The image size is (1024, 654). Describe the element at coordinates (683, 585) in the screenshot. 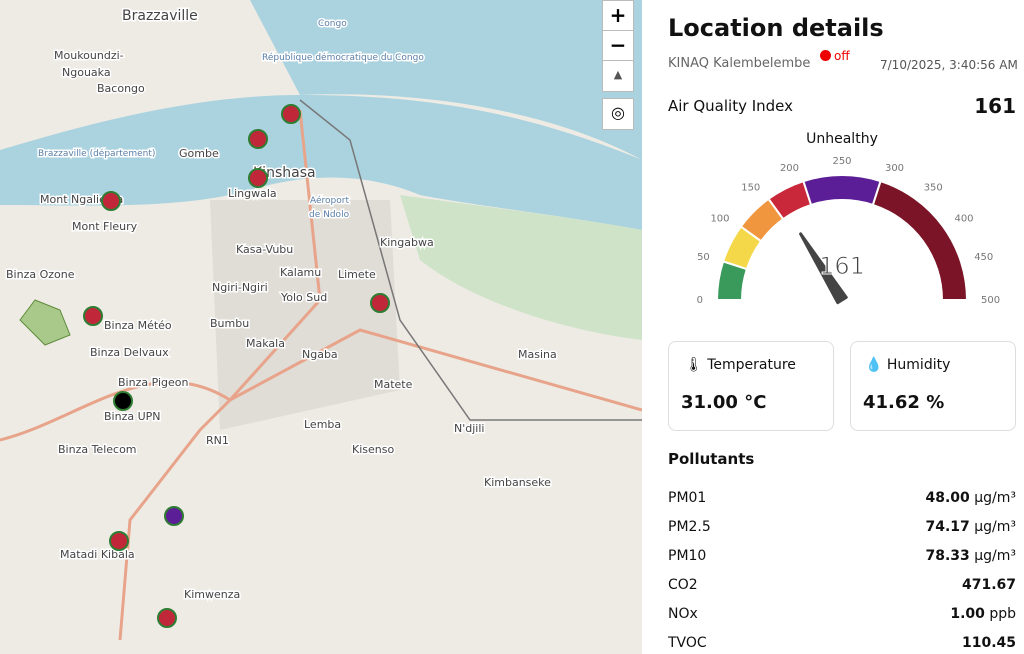

I see `pollutant-name: CO2` at that location.